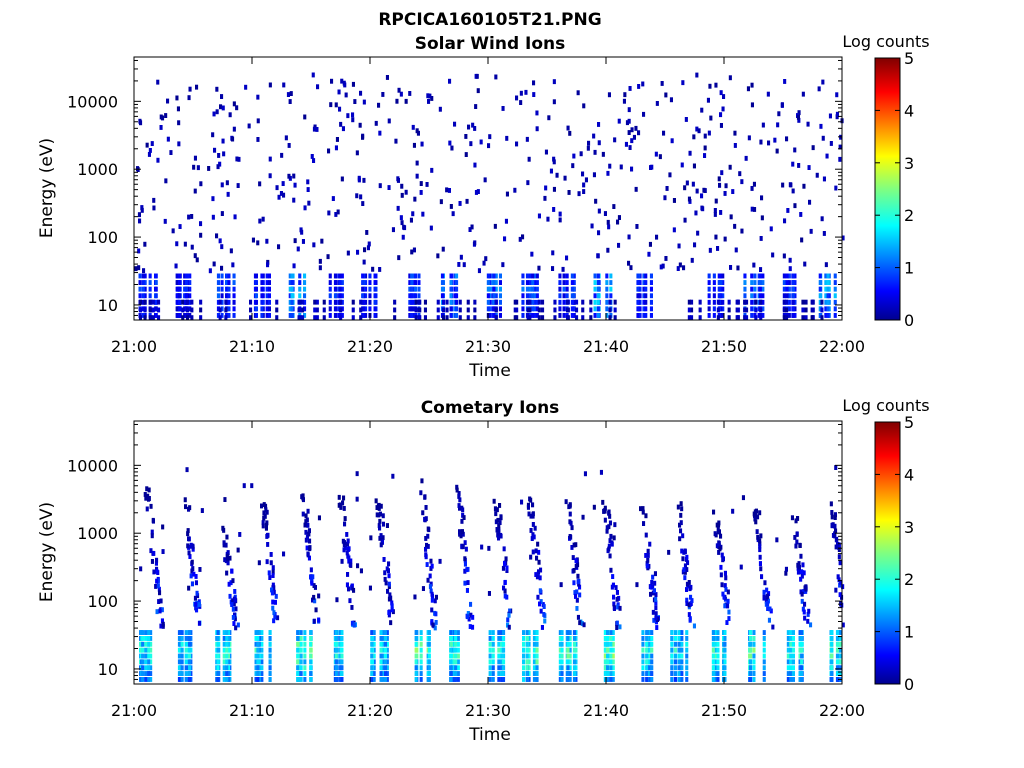 Image resolution: width=1024 pixels, height=768 pixels. What do you see at coordinates (489, 735) in the screenshot?
I see `cometary-xlabel: Time` at bounding box center [489, 735].